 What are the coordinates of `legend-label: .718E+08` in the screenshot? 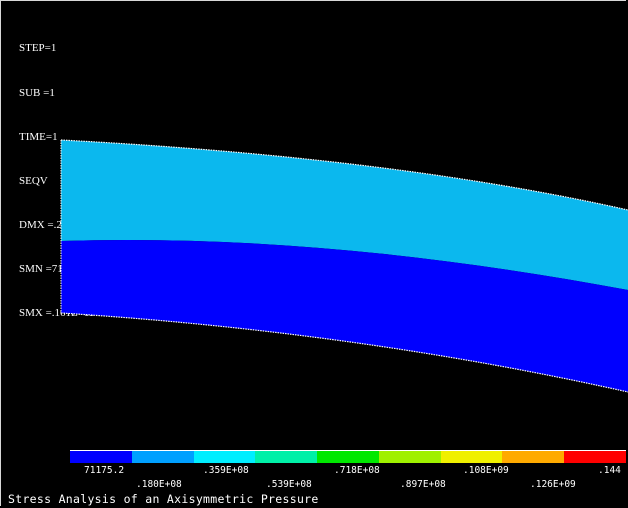 It's located at (357, 470).